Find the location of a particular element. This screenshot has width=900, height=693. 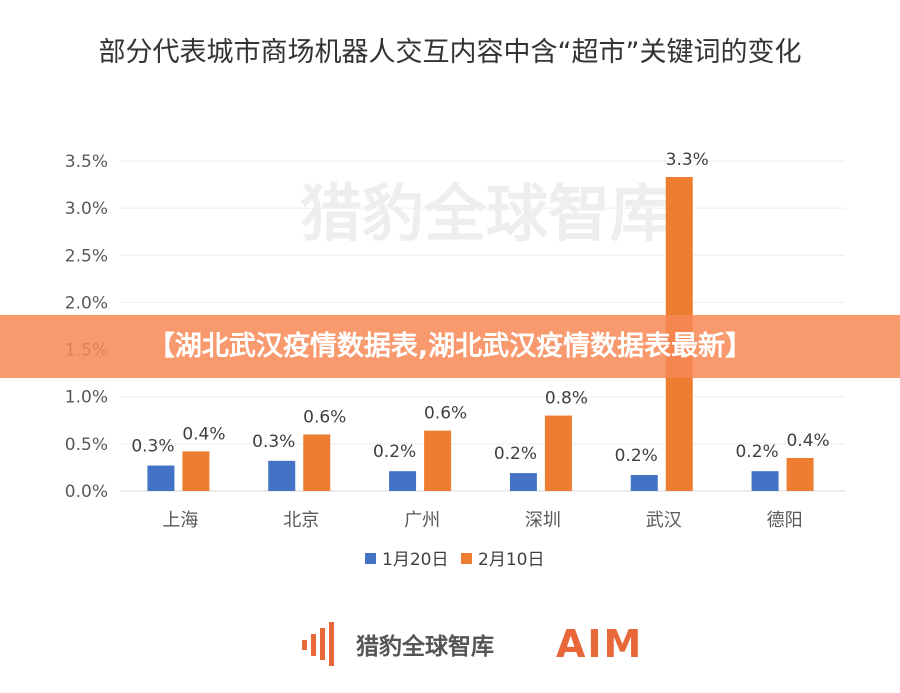

brand-name: 猎豹全球智库 is located at coordinates (425, 647).